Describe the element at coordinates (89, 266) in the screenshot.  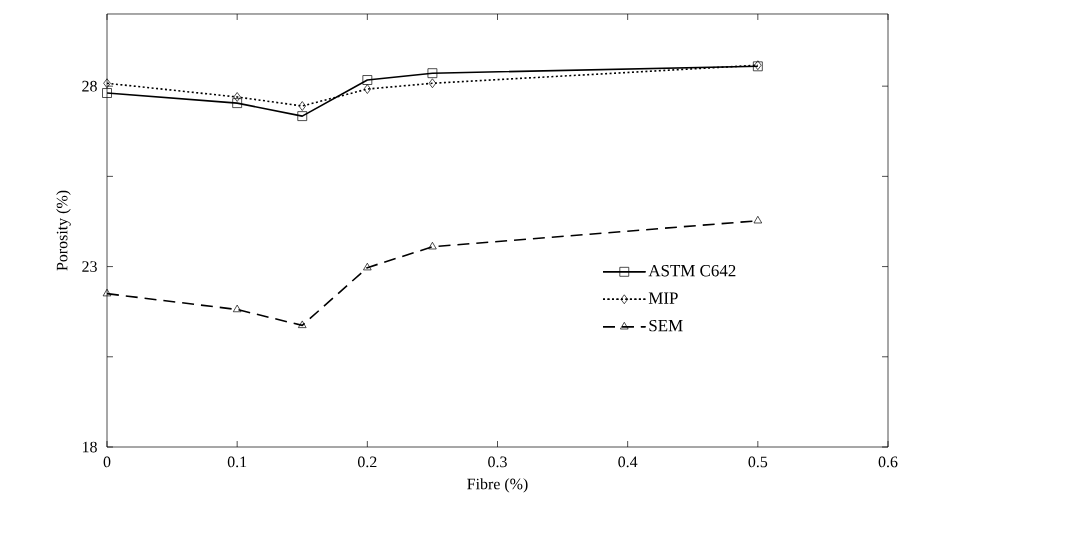
I see `y-tick-label: 23` at that location.